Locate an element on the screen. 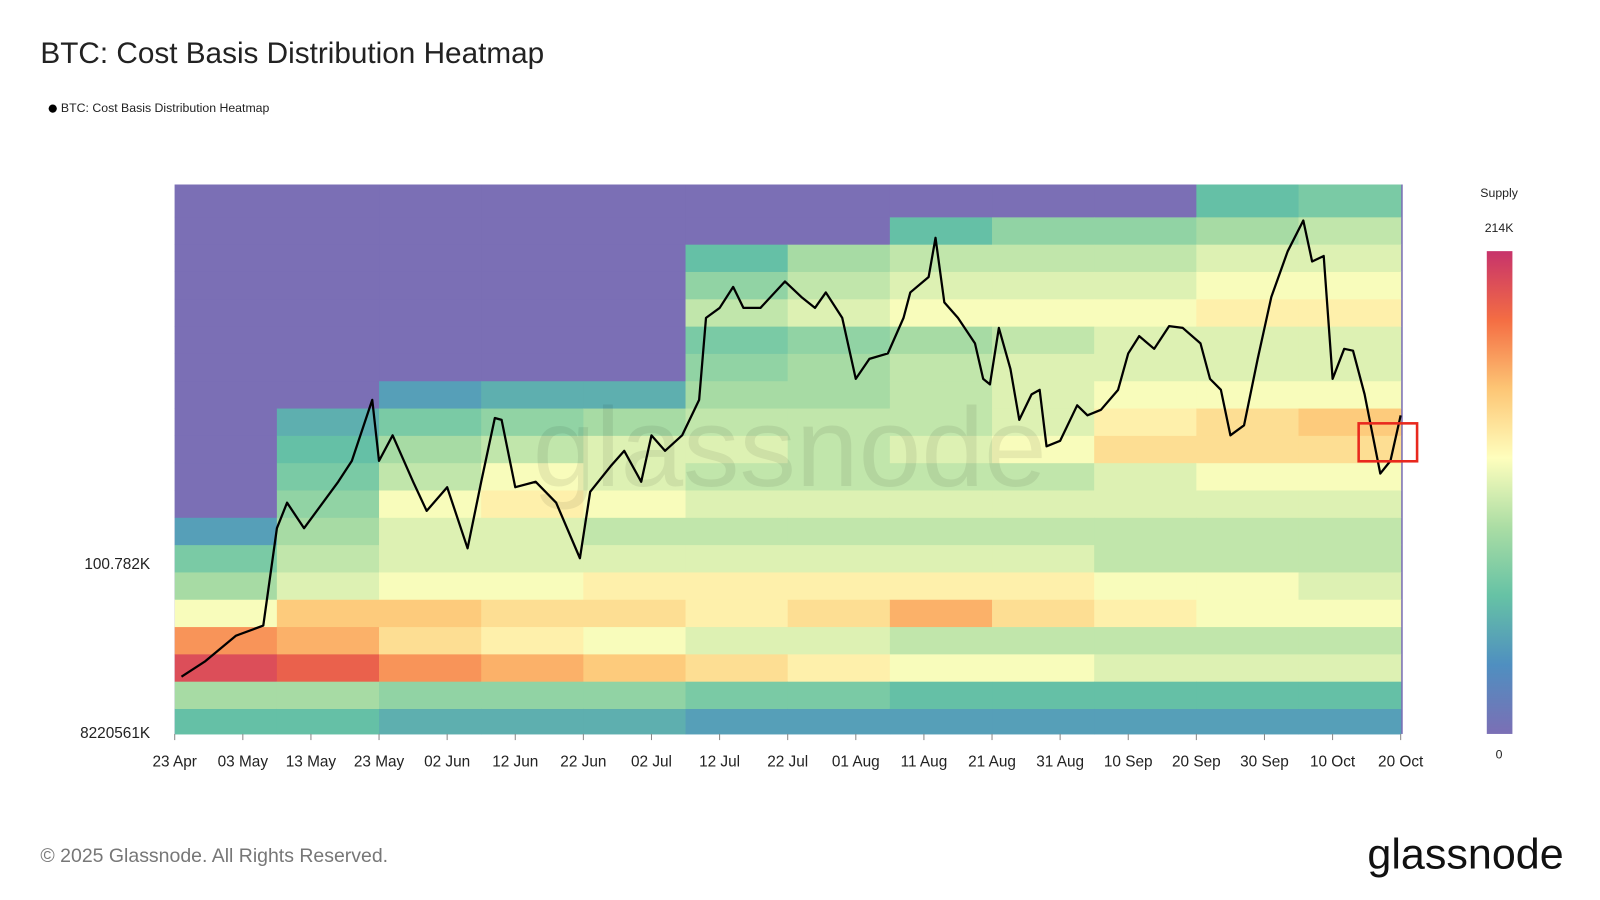 The image size is (1600, 900). colorbar-title: Supply is located at coordinates (1499, 193).